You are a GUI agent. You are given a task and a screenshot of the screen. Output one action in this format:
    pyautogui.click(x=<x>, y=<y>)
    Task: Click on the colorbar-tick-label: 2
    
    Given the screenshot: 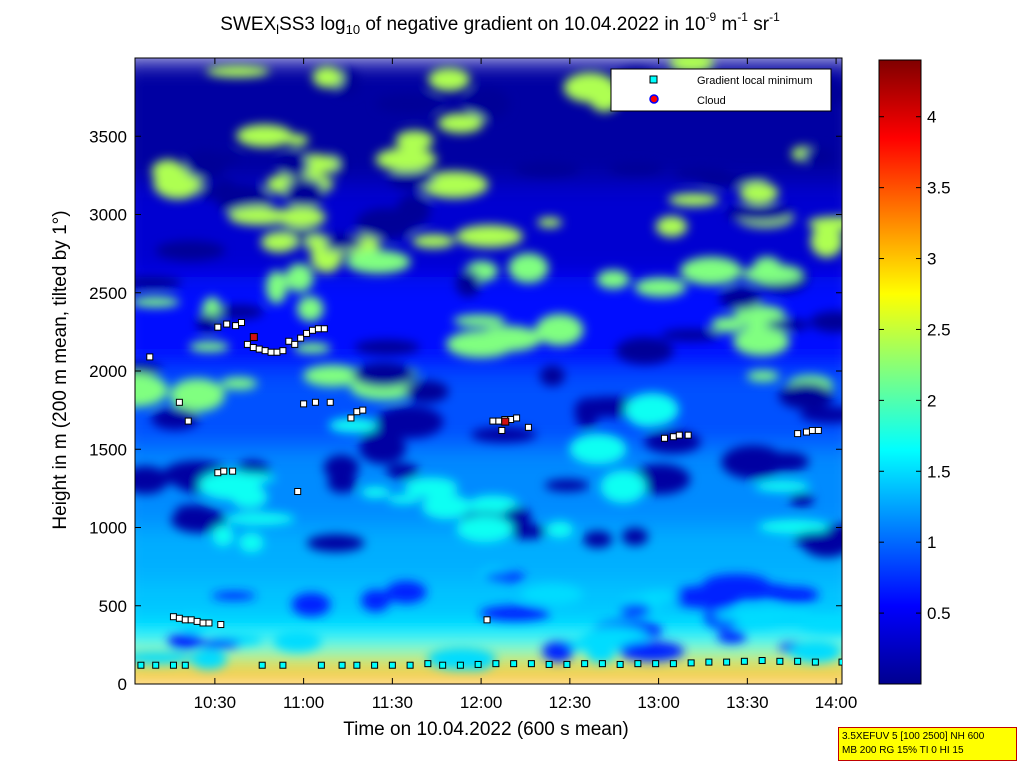 What is the action you would take?
    pyautogui.click(x=931, y=400)
    